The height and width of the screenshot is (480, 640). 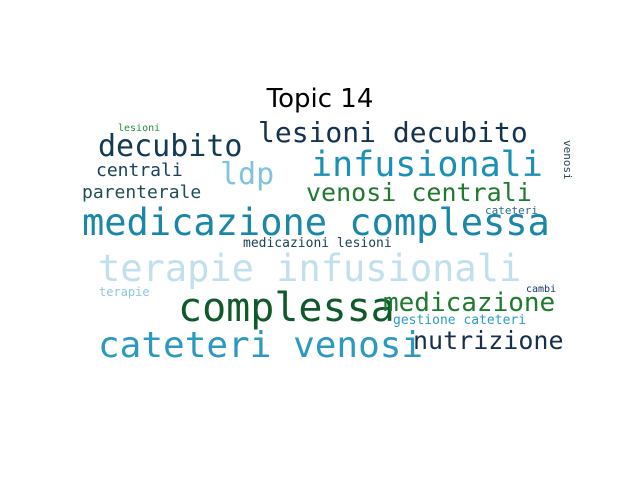 What do you see at coordinates (139, 170) in the screenshot?
I see `word-centrali: centrali` at bounding box center [139, 170].